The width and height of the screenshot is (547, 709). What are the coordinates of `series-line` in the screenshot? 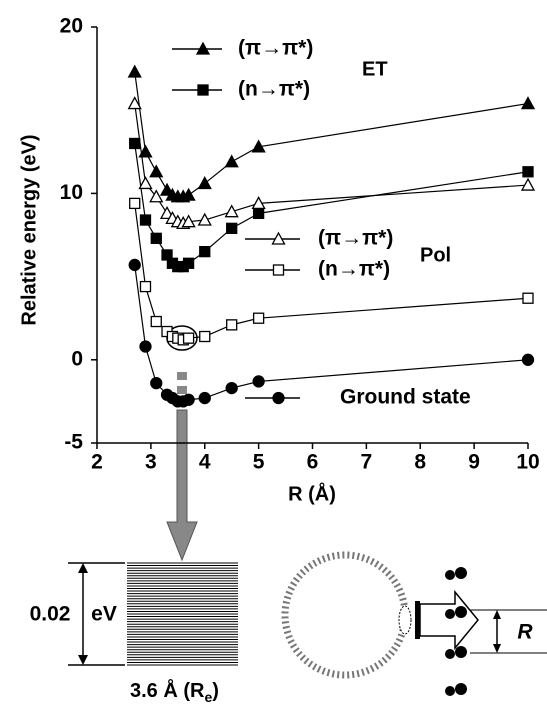 It's located at (331, 163).